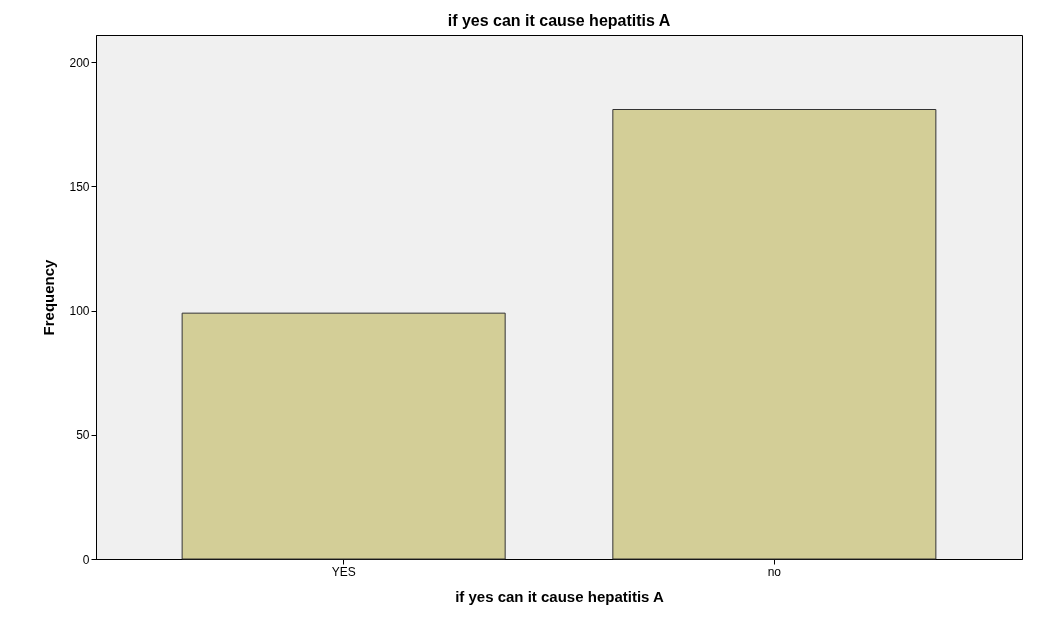 This screenshot has width=1042, height=622. Describe the element at coordinates (86, 559) in the screenshot. I see `y-tick-label: 0` at that location.